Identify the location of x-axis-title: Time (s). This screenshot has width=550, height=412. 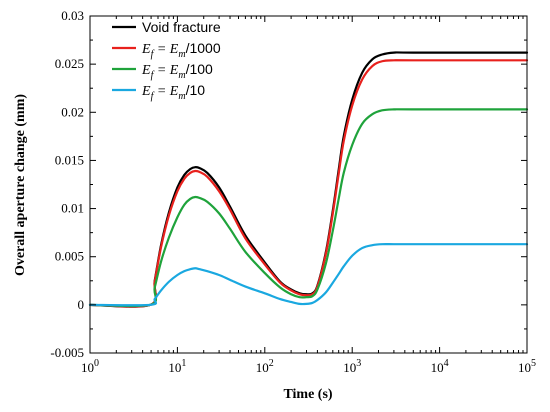
(307, 394).